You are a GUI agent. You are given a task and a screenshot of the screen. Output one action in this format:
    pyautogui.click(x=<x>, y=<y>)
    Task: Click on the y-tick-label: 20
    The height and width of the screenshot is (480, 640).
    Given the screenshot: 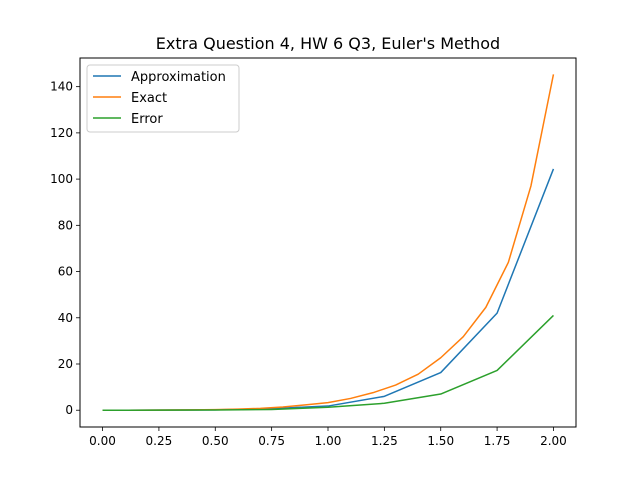 What is the action you would take?
    pyautogui.click(x=65, y=364)
    